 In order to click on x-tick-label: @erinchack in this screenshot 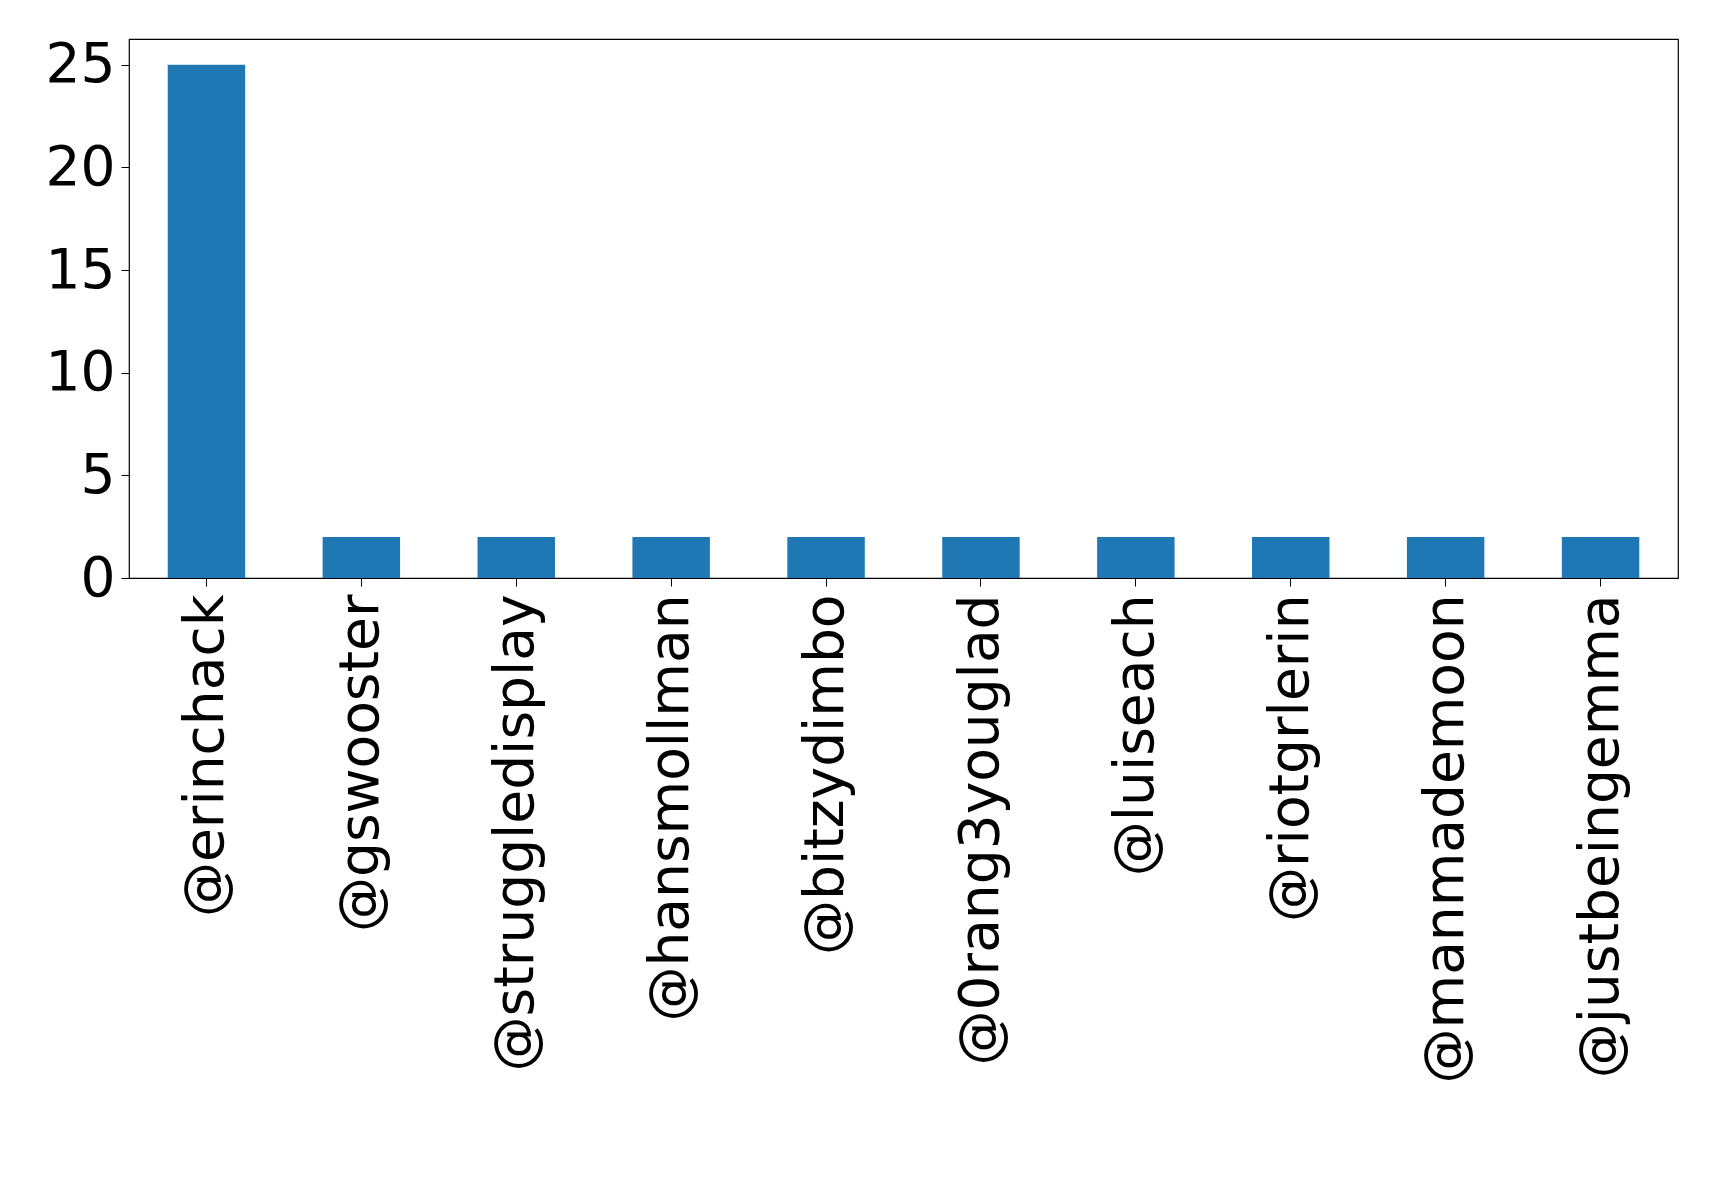, I will do `click(204, 755)`.